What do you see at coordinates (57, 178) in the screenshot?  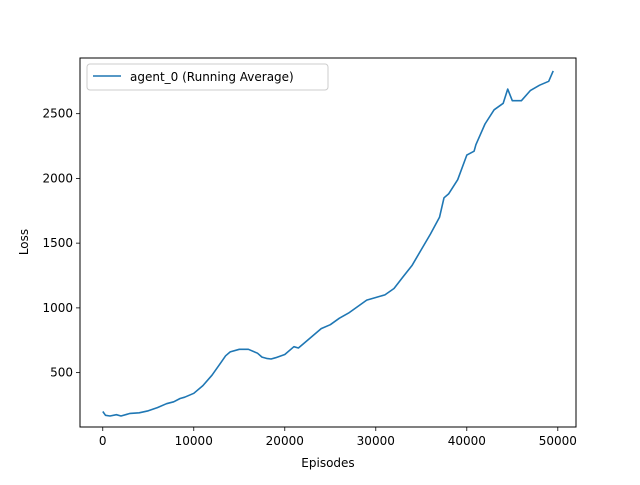 I see `y-tick-label: 2000` at bounding box center [57, 178].